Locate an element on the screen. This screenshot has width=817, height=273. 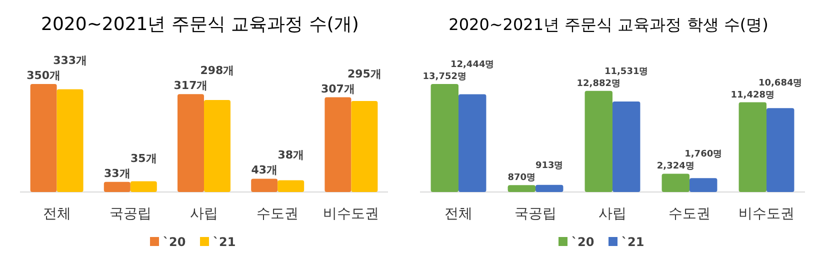
data-label: 298개 is located at coordinates (217, 71).